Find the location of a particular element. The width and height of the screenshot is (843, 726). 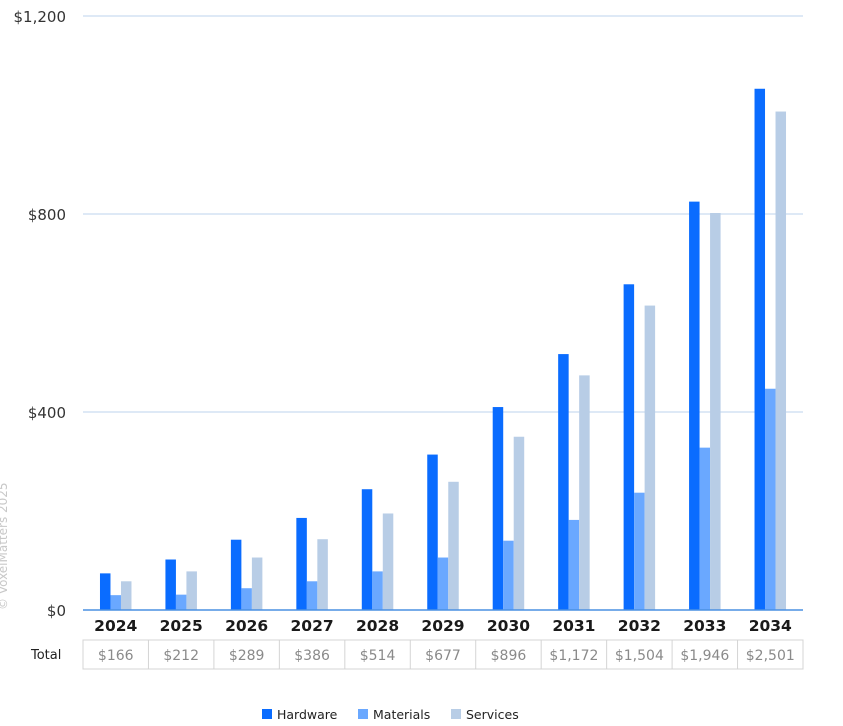

bar-materials-2024 is located at coordinates (115, 602).